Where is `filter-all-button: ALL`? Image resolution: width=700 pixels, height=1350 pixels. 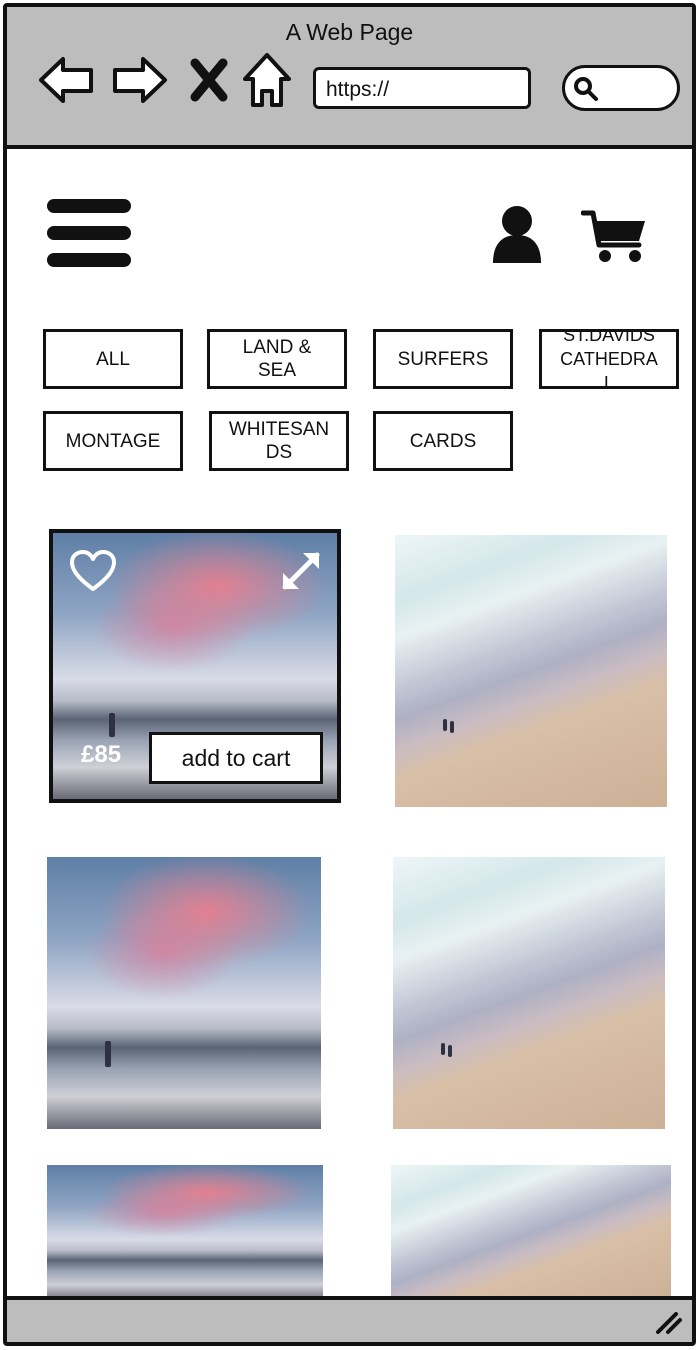
filter-all-button: ALL is located at coordinates (113, 359).